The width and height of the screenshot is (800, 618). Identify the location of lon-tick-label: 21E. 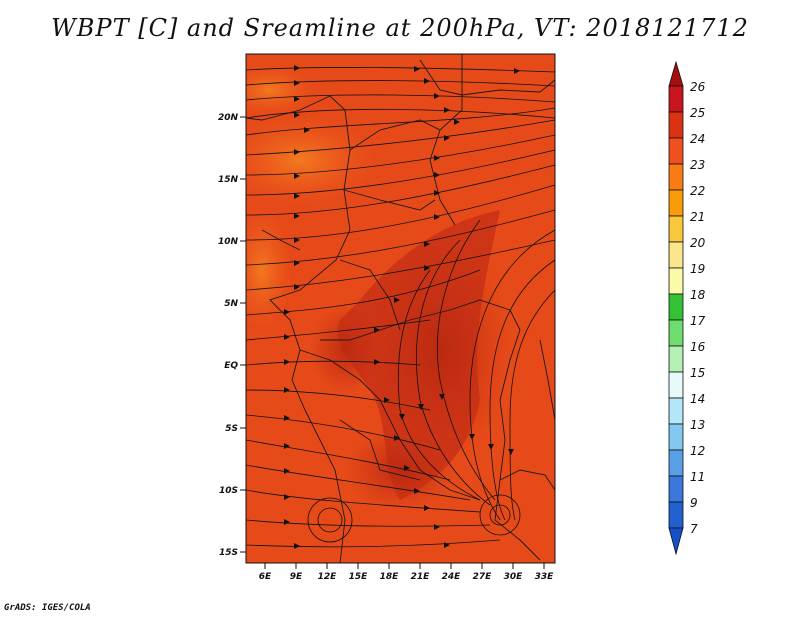
(421, 577).